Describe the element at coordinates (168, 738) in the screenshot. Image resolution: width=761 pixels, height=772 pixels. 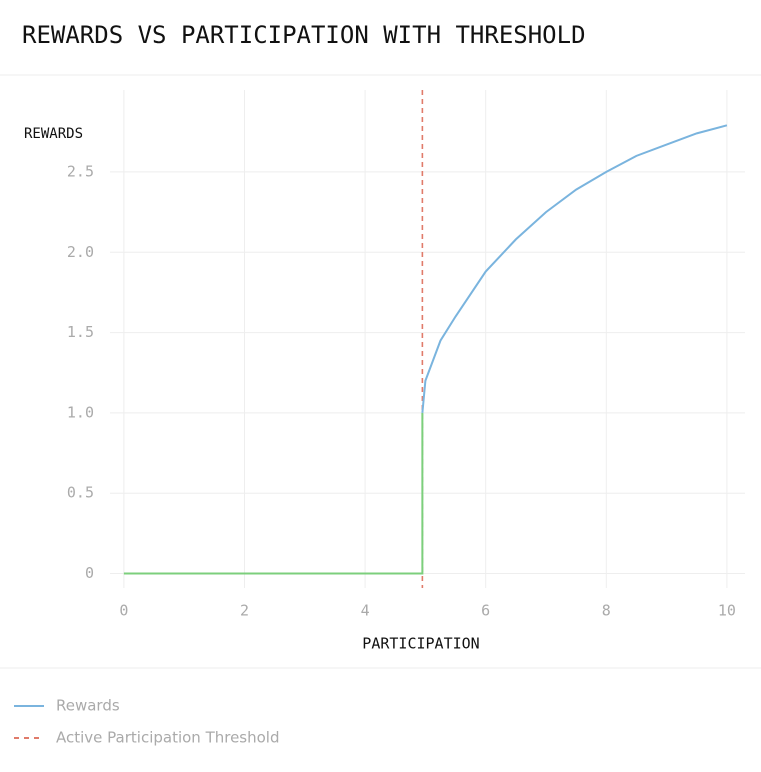
I see `legend-label: Active Participation Threshold` at that location.